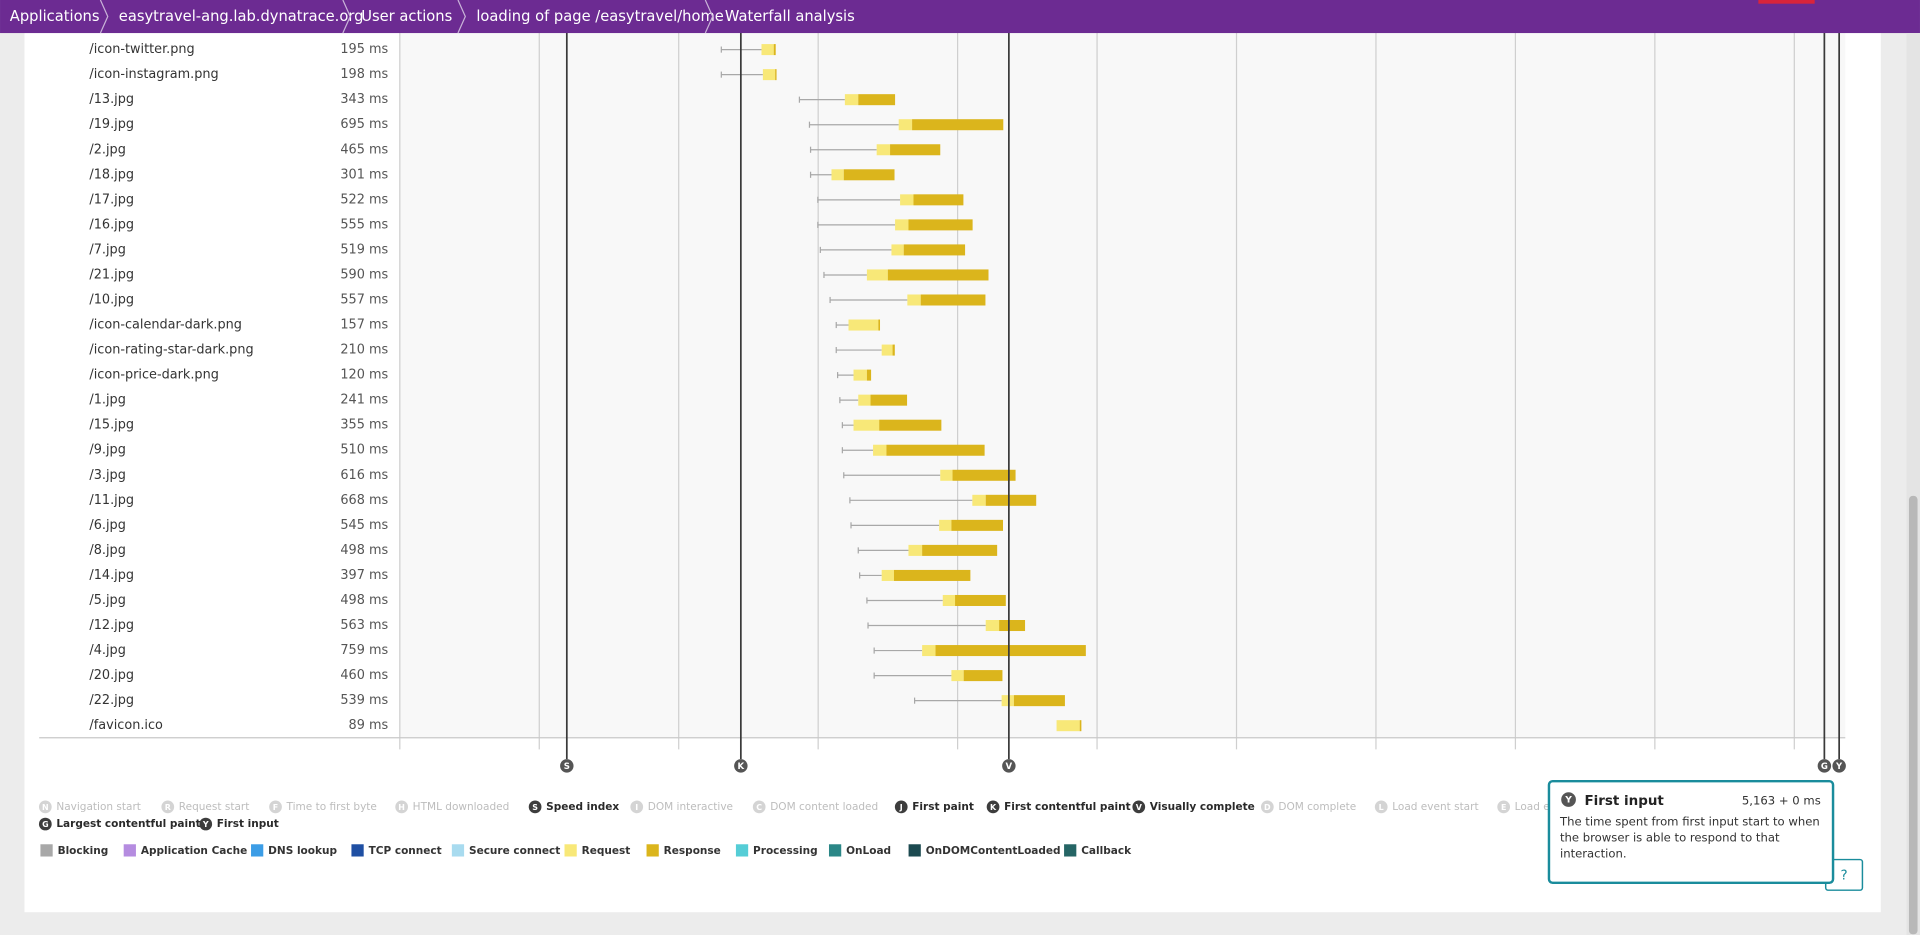 This screenshot has height=935, width=1920. I want to click on milestone-letter: S, so click(535, 807).